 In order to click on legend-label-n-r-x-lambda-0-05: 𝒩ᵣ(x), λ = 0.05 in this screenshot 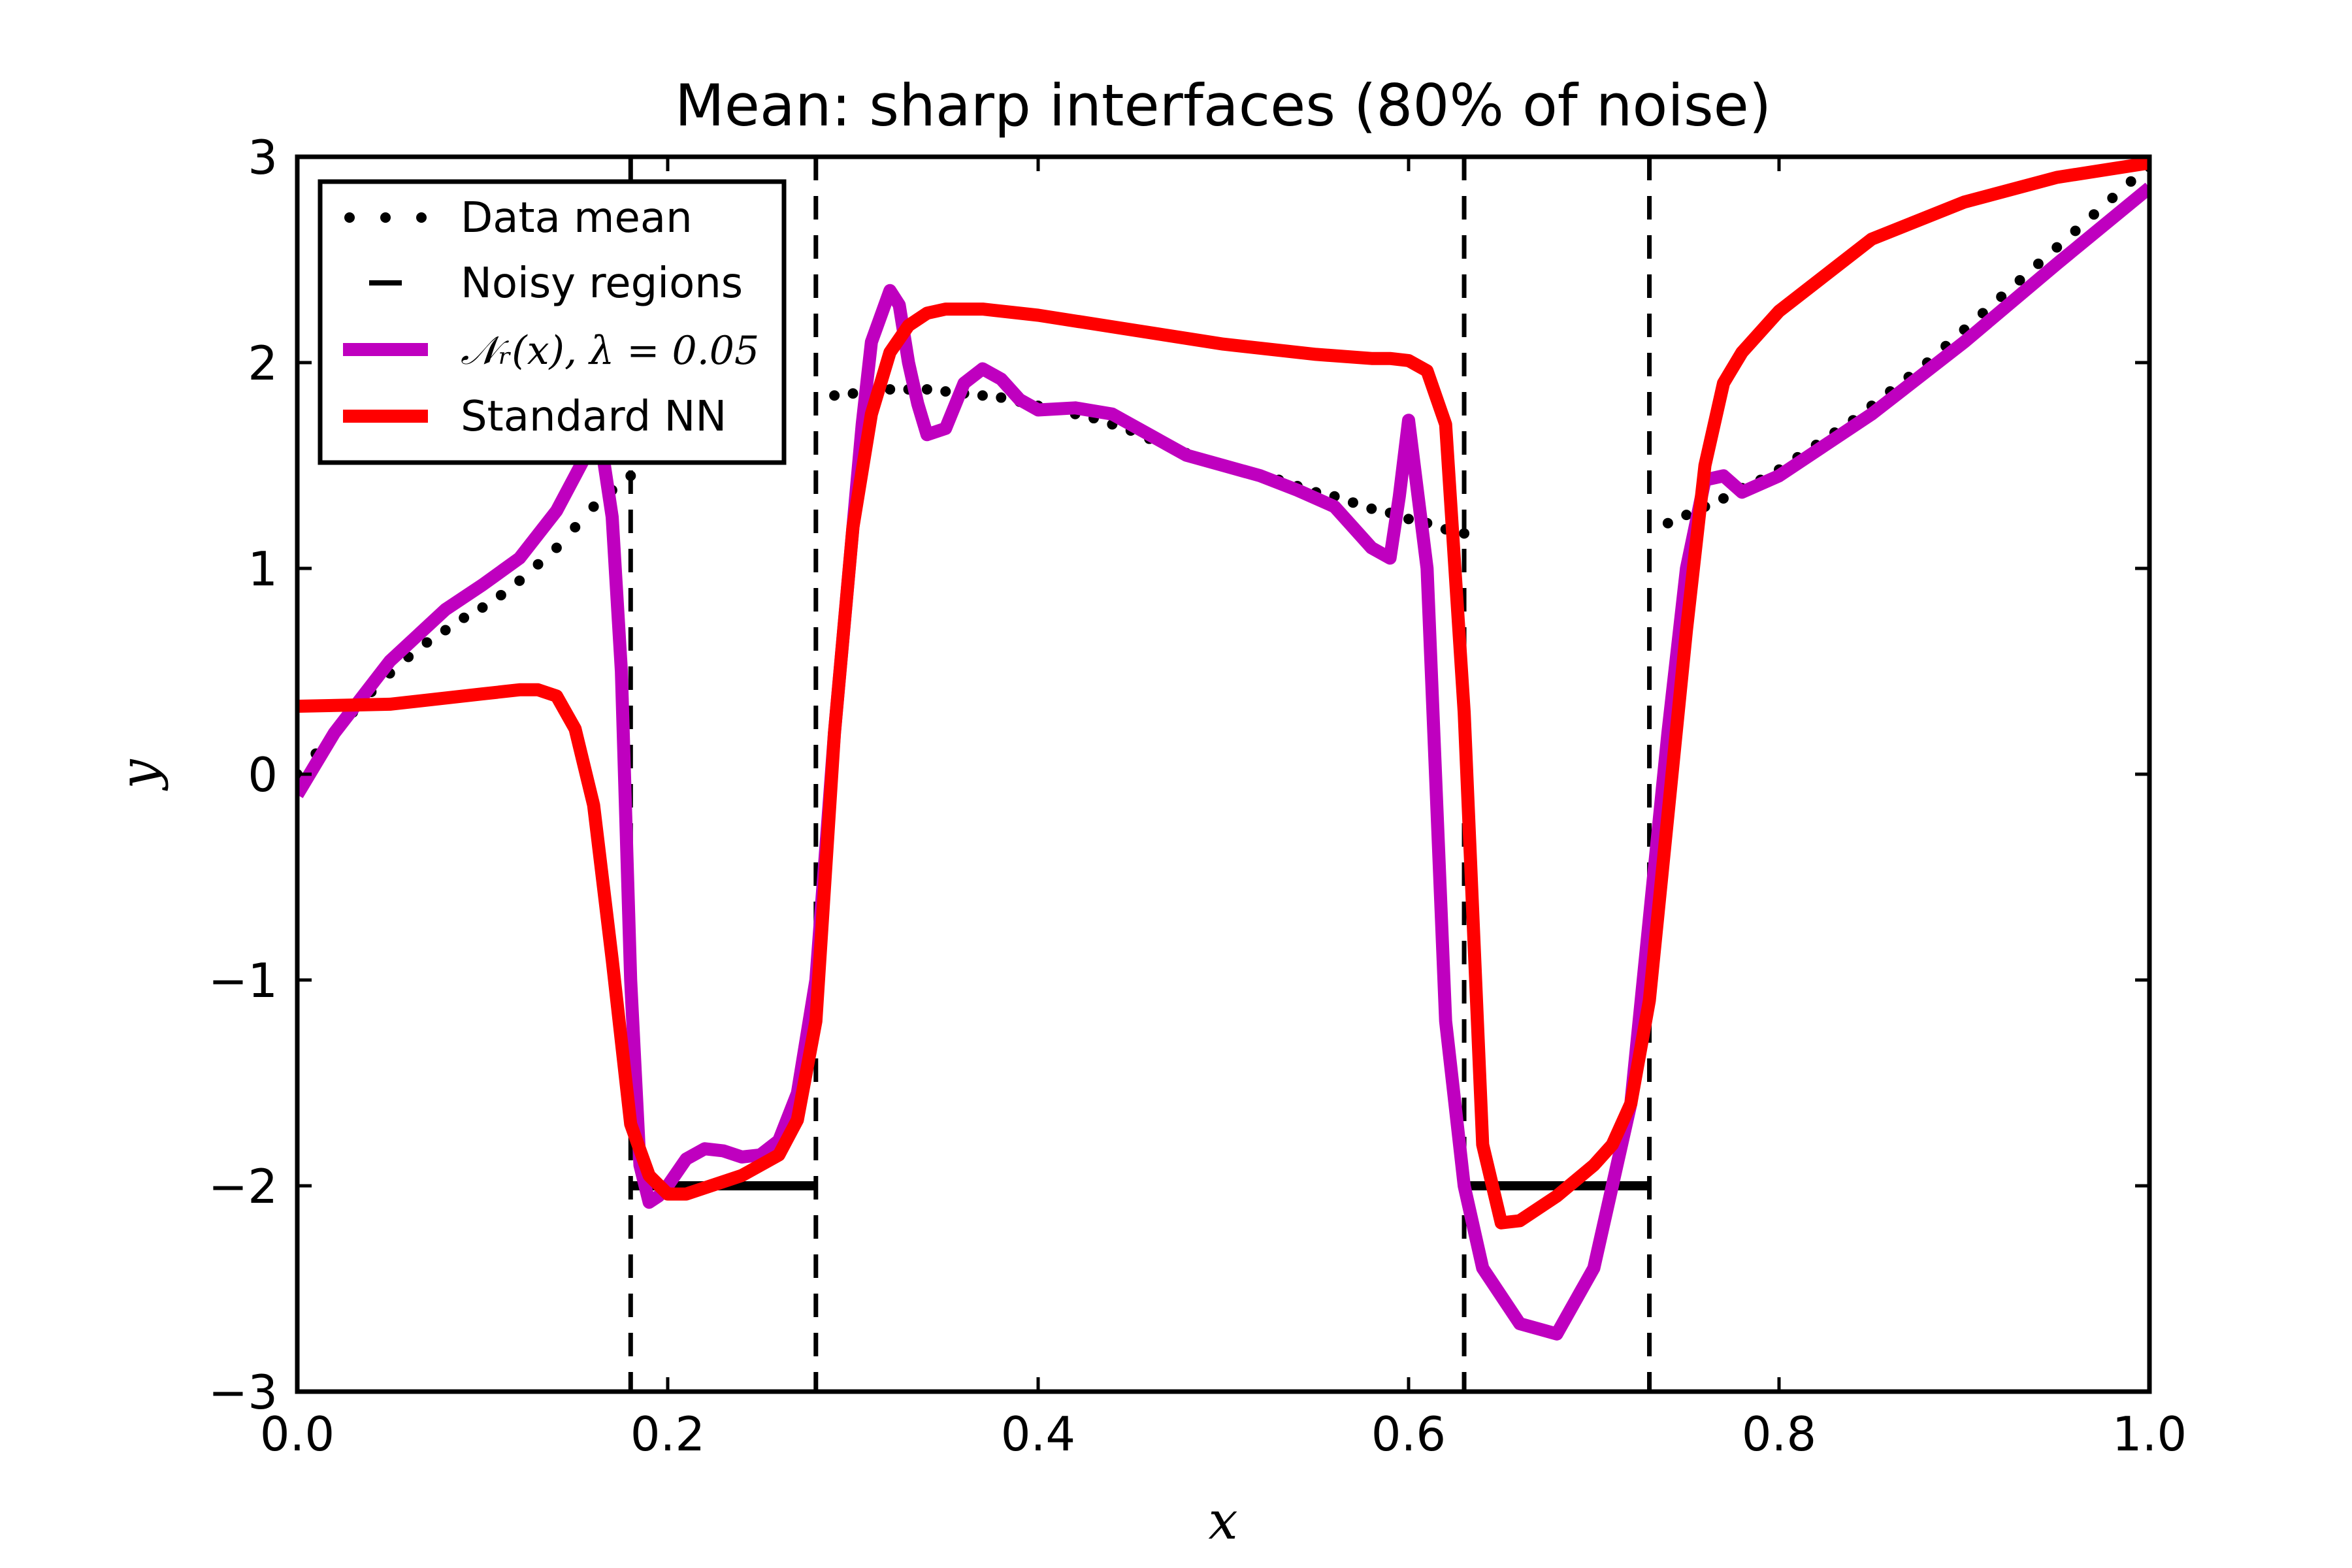, I will do `click(610, 351)`.